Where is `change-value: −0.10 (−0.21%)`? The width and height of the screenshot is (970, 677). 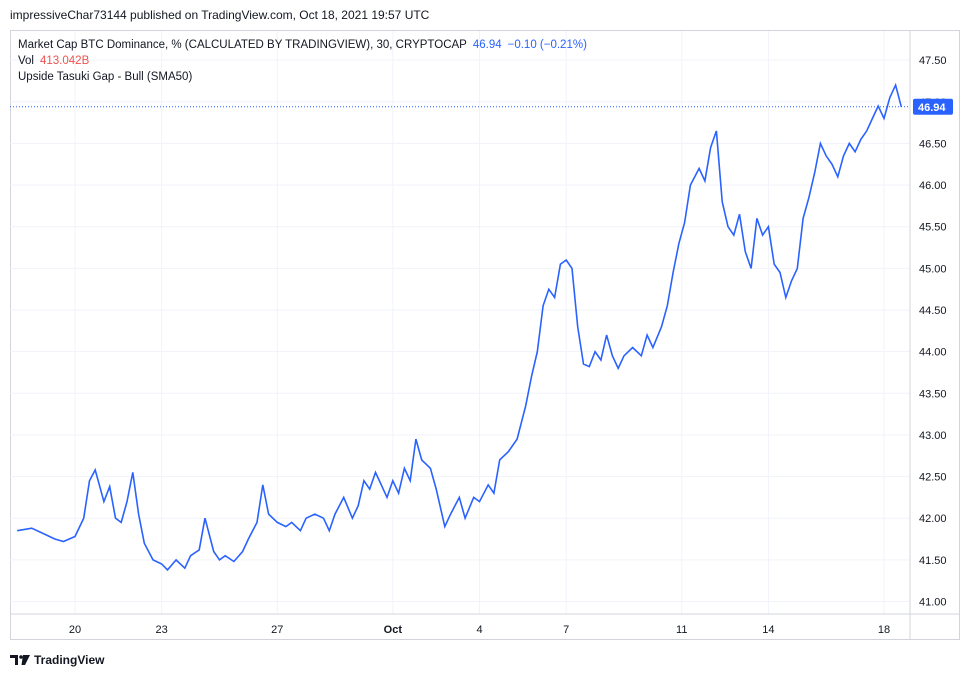 change-value: −0.10 (−0.21%) is located at coordinates (547, 45).